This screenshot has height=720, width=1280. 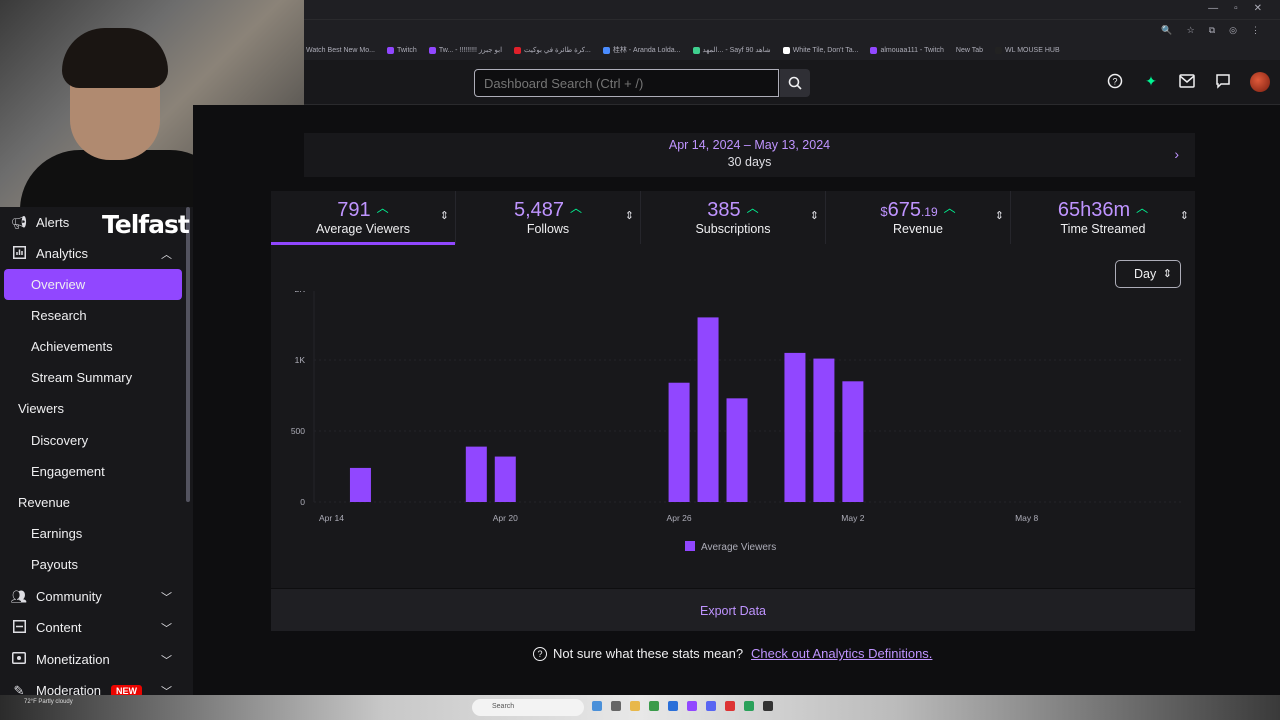 I want to click on sidebar-item-monetization: Monetization ﹀, so click(x=93, y=659).